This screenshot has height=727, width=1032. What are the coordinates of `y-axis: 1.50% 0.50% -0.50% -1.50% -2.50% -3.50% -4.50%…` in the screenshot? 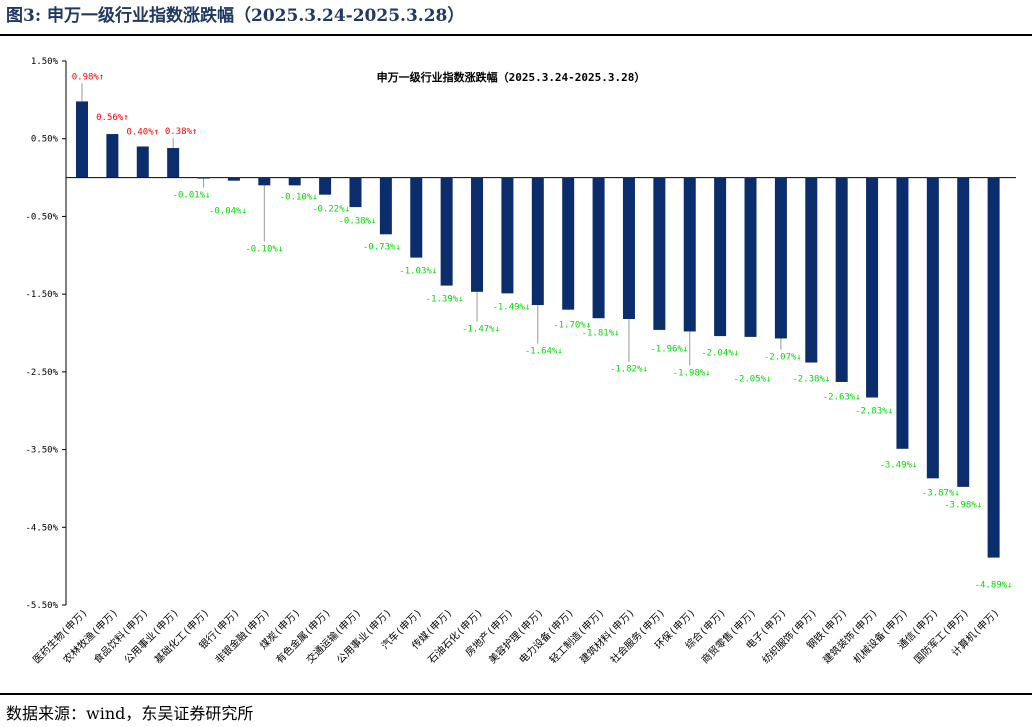 It's located at (46, 334).